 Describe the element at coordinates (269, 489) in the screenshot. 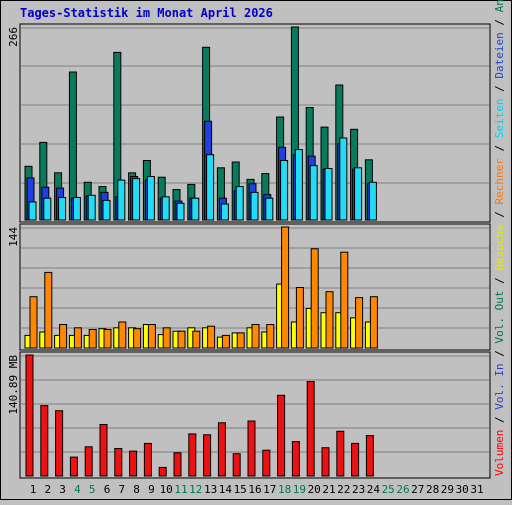

I see `x-tick-label: 17` at that location.